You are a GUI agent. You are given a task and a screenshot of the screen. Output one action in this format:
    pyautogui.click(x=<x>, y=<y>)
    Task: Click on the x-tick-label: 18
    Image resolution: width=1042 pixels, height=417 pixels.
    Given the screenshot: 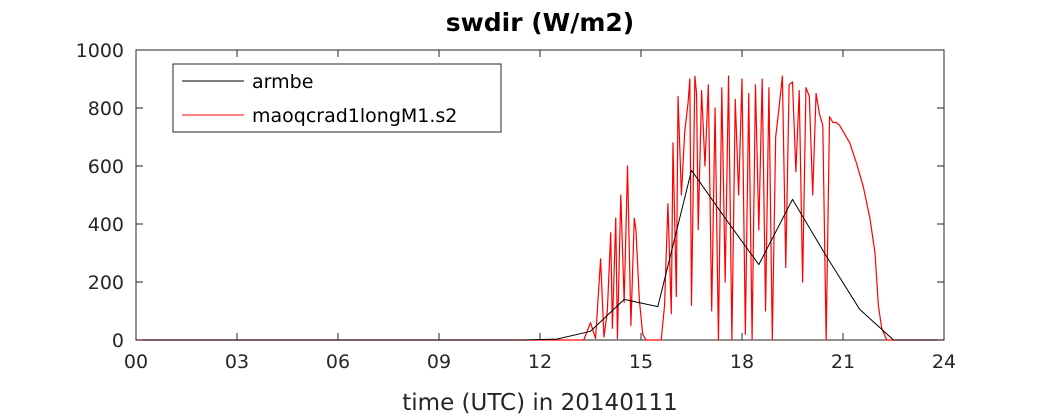 What is the action you would take?
    pyautogui.click(x=742, y=362)
    